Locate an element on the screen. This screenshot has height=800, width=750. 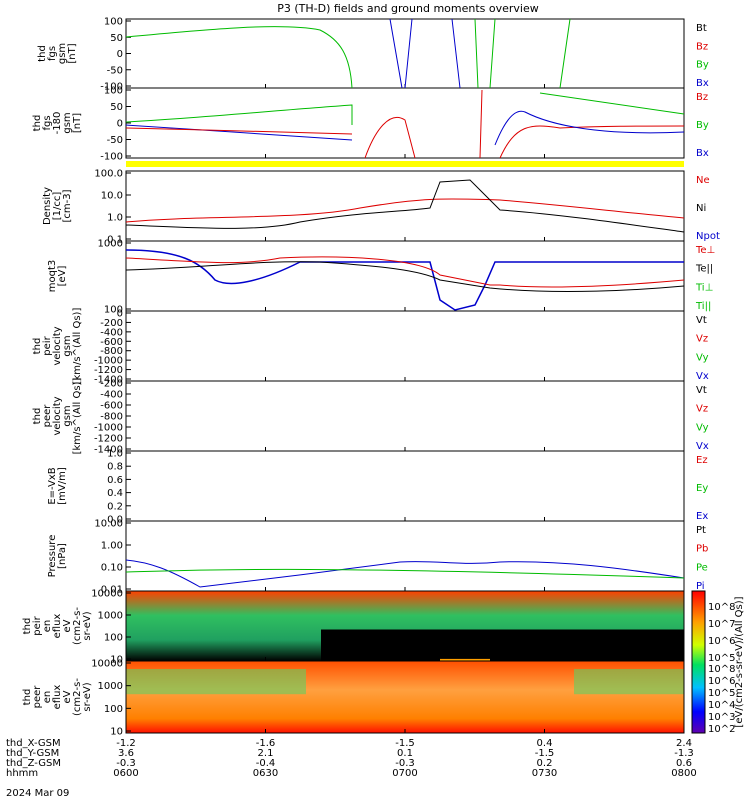
orbit-value: 0.1 is located at coordinates (405, 753).